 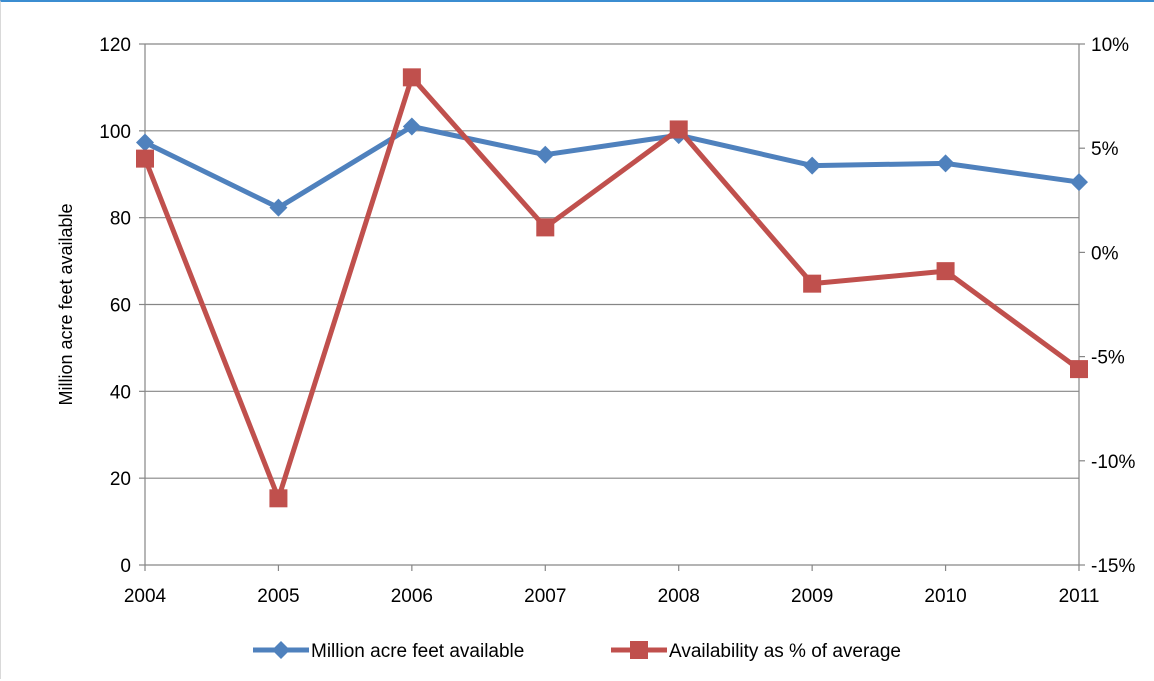 What do you see at coordinates (115, 45) in the screenshot?
I see `left-tick-label: 120` at bounding box center [115, 45].